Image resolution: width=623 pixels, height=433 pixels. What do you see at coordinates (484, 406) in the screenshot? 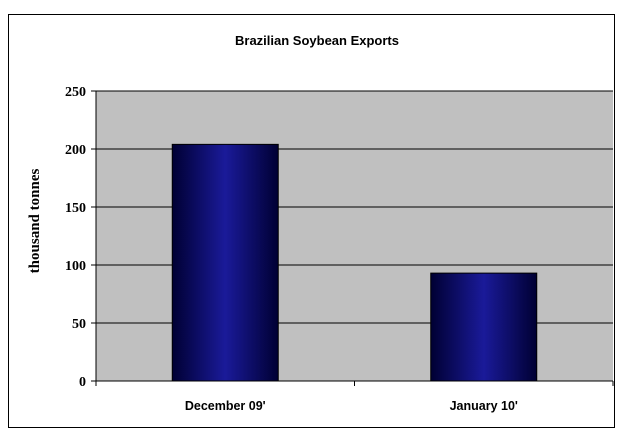
I see `x-category-label: January 10'` at bounding box center [484, 406].